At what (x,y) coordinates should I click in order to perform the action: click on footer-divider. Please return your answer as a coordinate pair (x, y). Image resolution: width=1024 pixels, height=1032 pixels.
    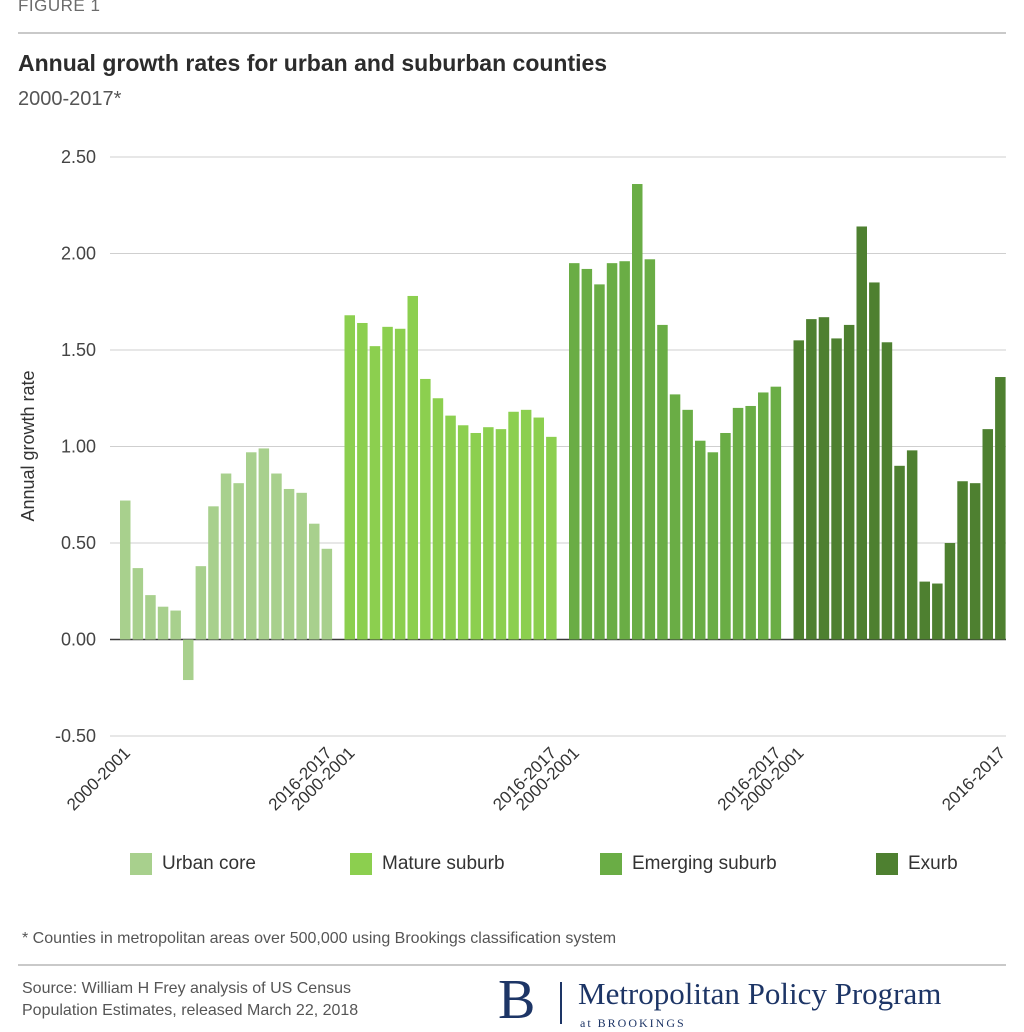
    Looking at the image, I should click on (512, 965).